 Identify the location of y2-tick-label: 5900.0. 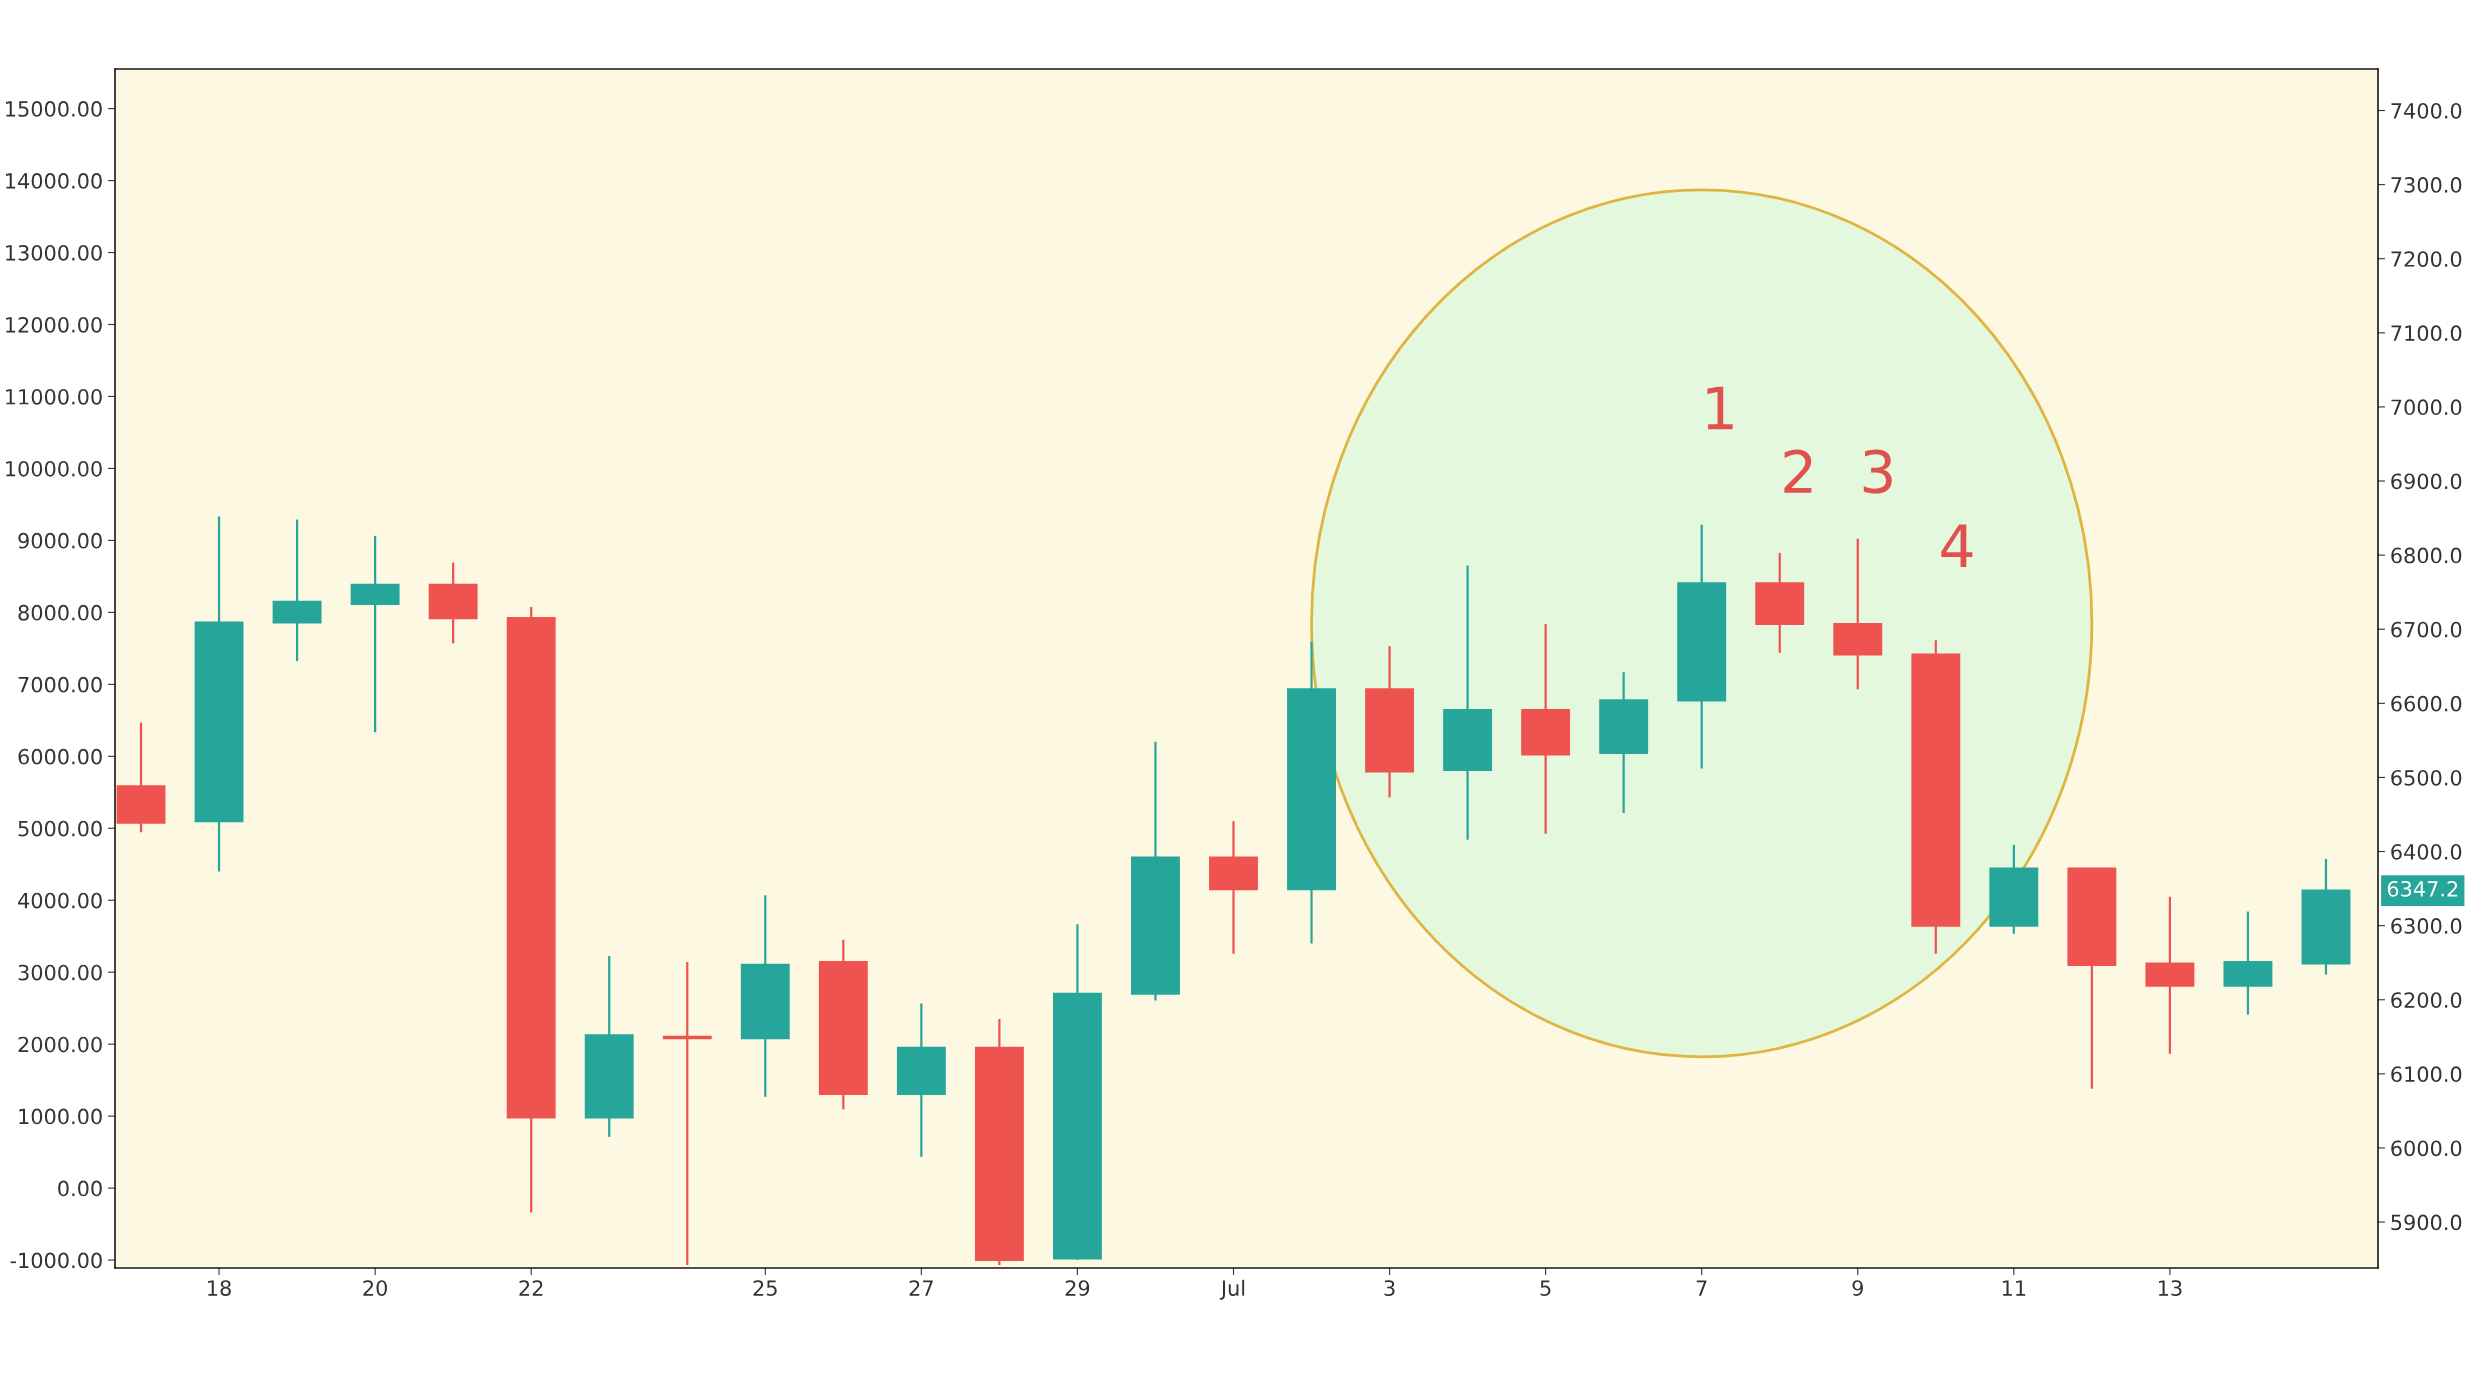
(2426, 1222).